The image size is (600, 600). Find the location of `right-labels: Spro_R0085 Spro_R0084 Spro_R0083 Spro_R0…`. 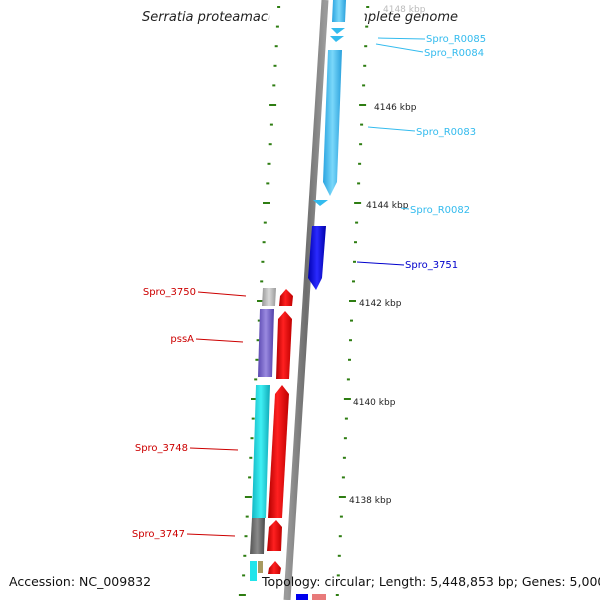

right-labels: Spro_R0085 Spro_R0084 Spro_R0083 Spro_R0… is located at coordinates (421, 152).